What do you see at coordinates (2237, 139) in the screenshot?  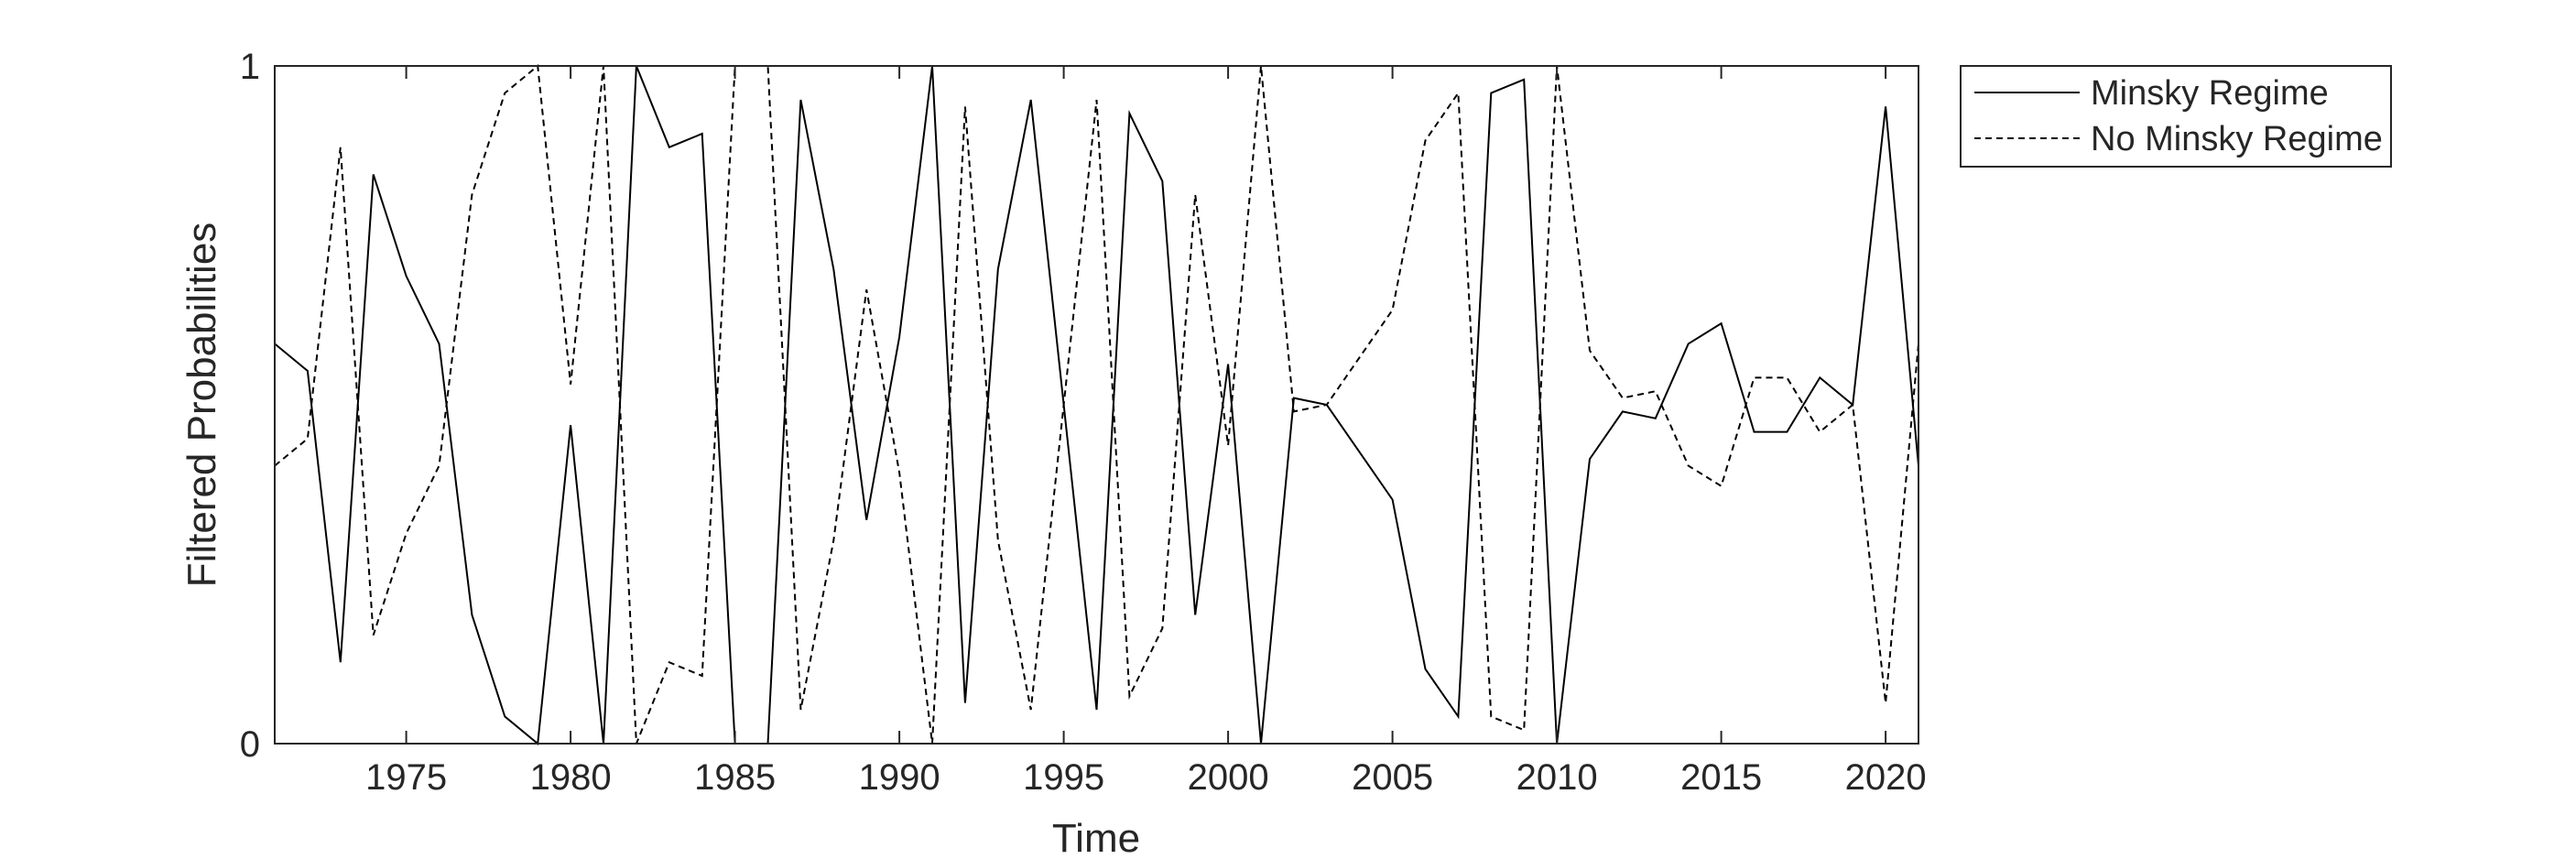 I see `legend-label-no-minsky-regime: No Minsky Regime` at bounding box center [2237, 139].